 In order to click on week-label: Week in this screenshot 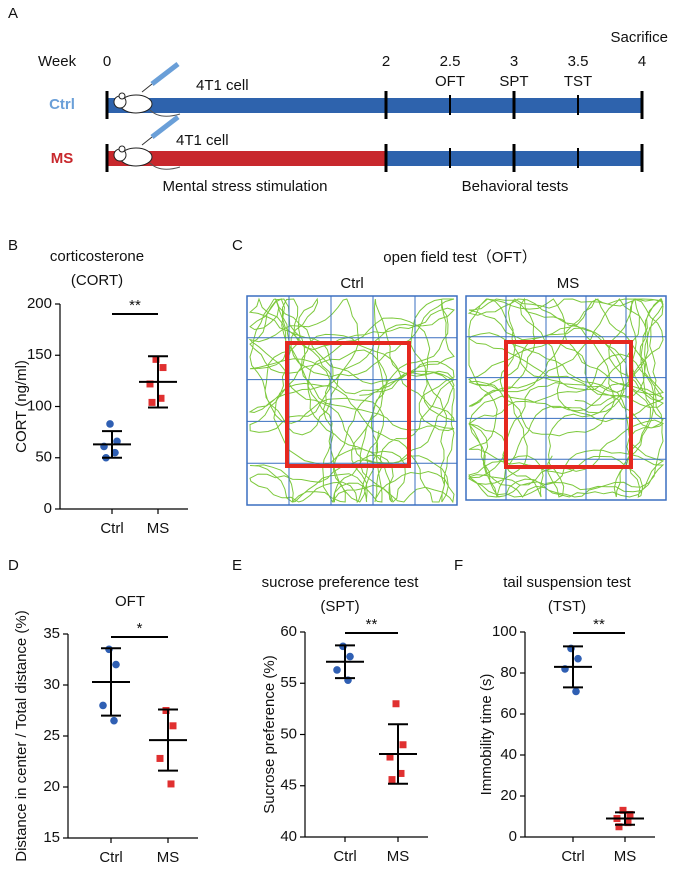, I will do `click(57, 61)`.